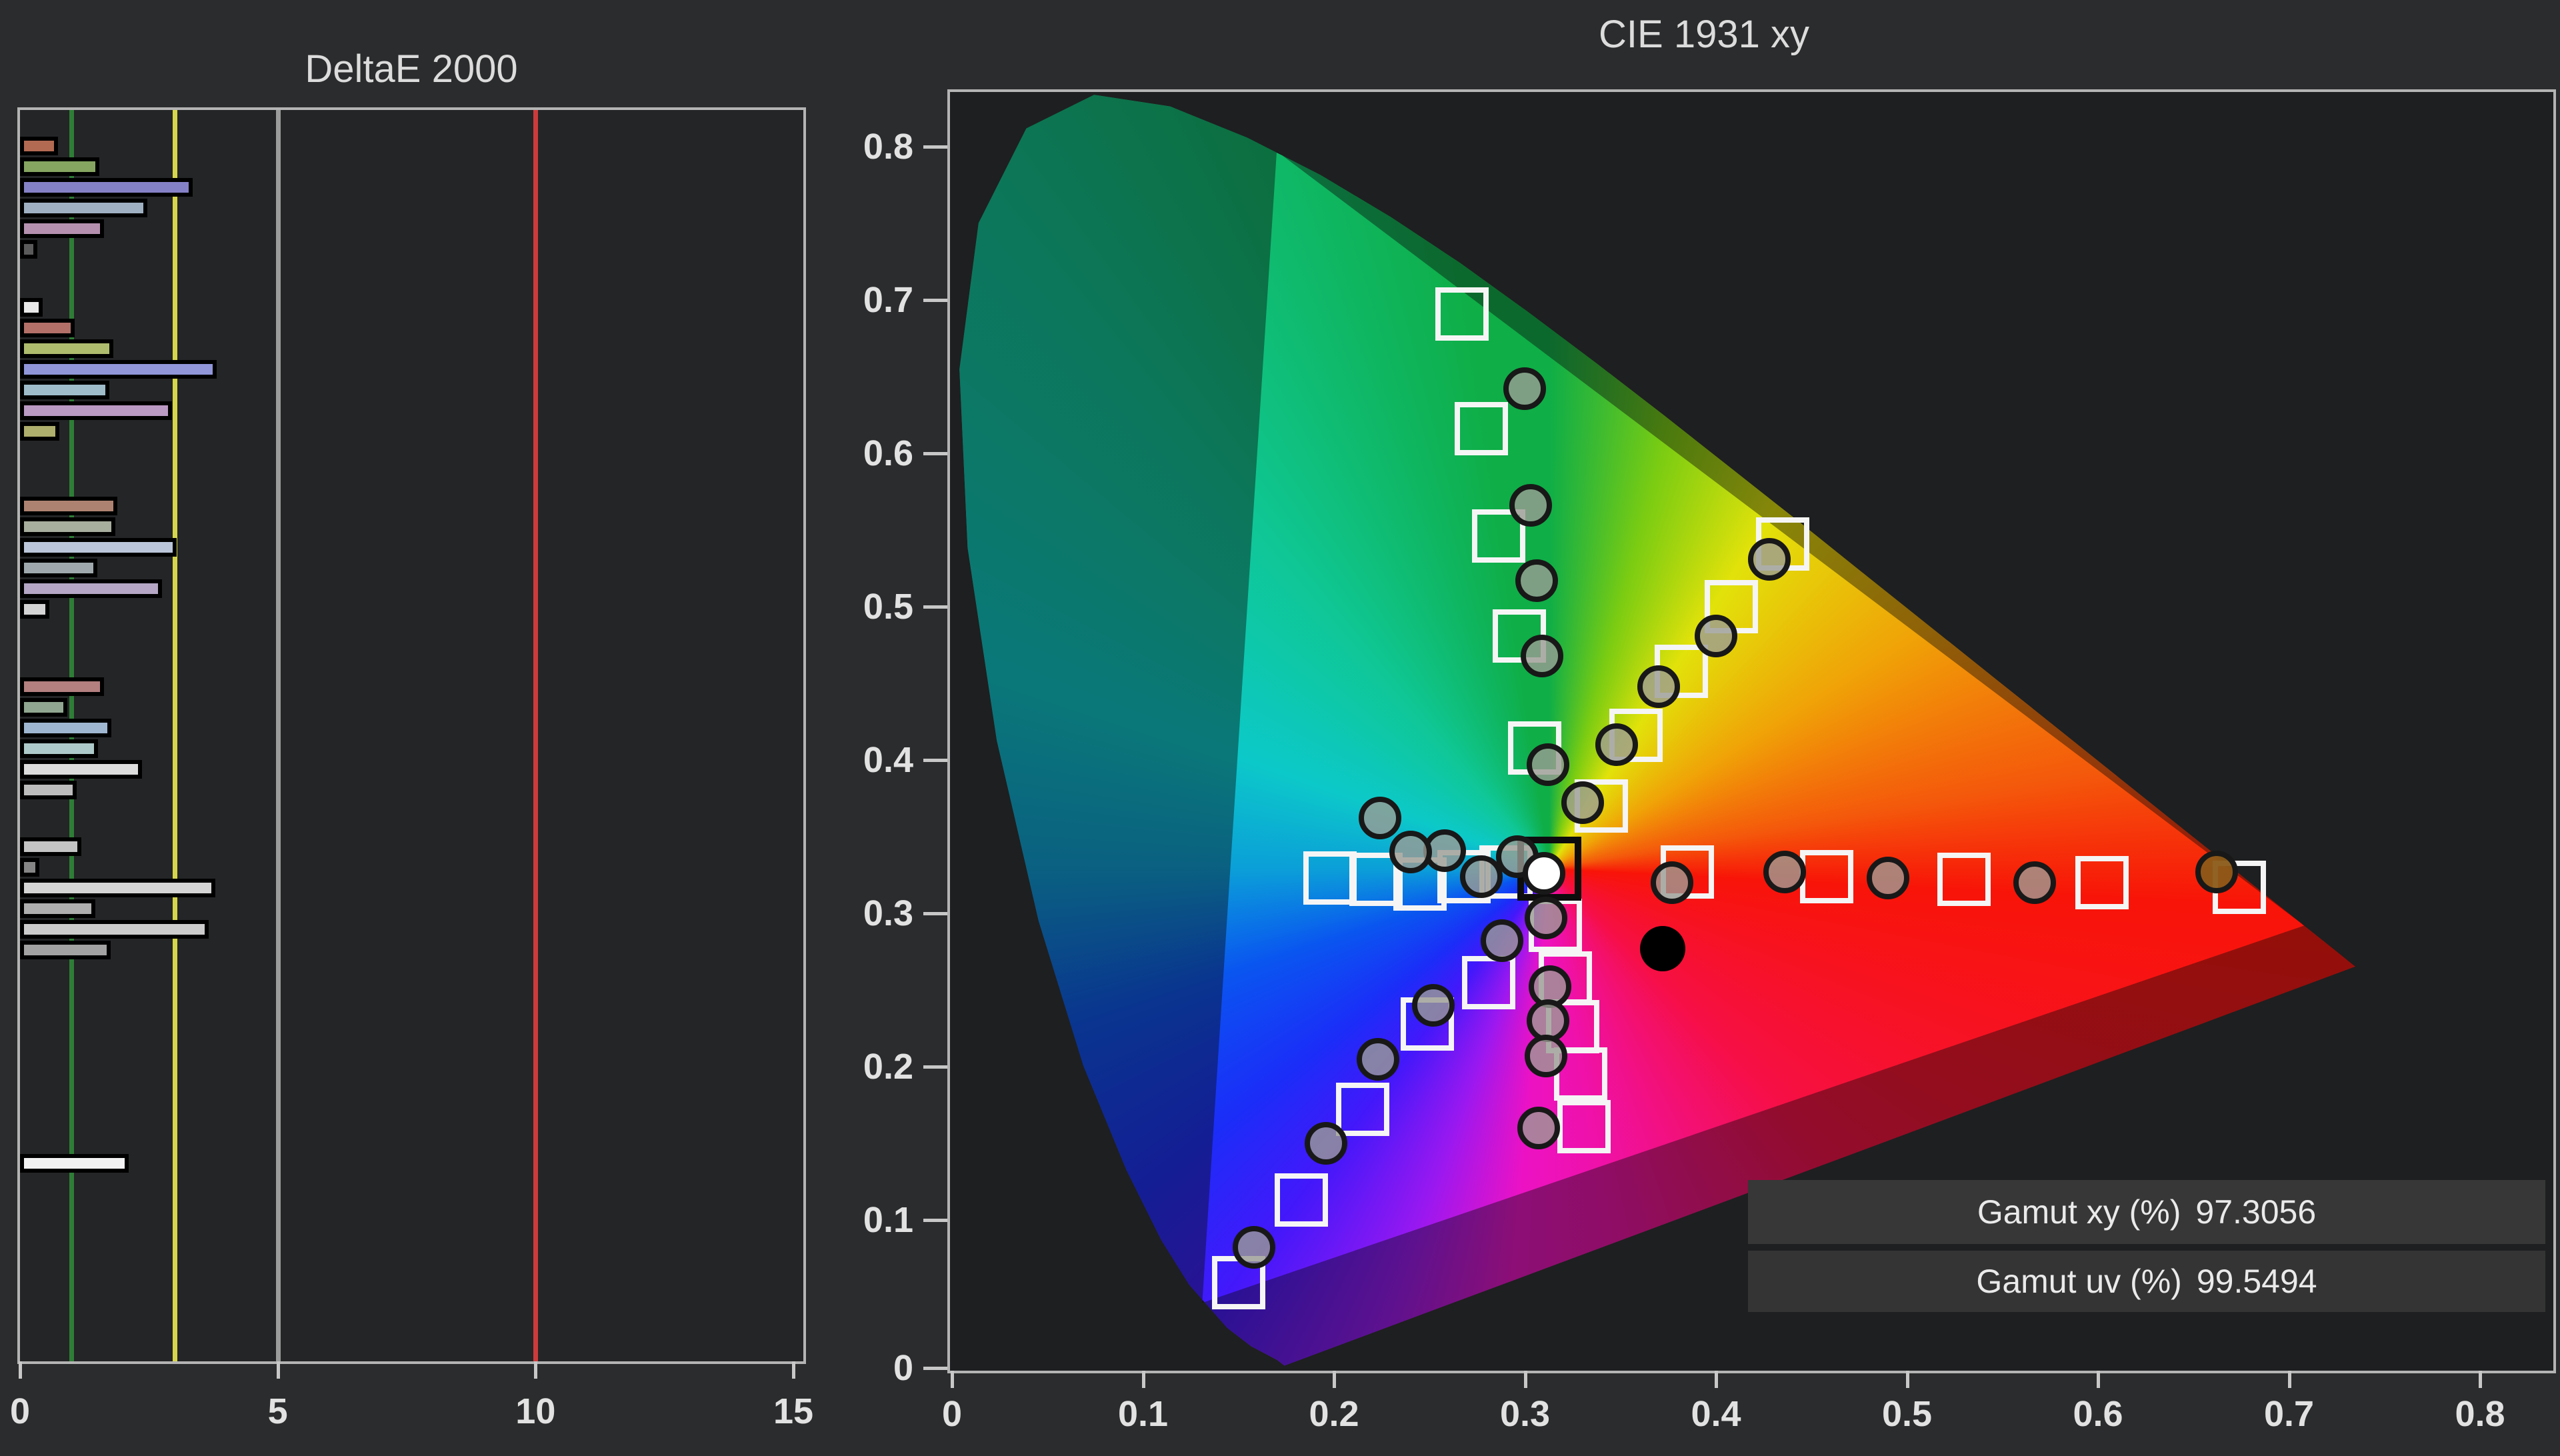 The height and width of the screenshot is (1456, 2560). What do you see at coordinates (888, 300) in the screenshot?
I see `cie-y-tick-label: 0.7` at bounding box center [888, 300].